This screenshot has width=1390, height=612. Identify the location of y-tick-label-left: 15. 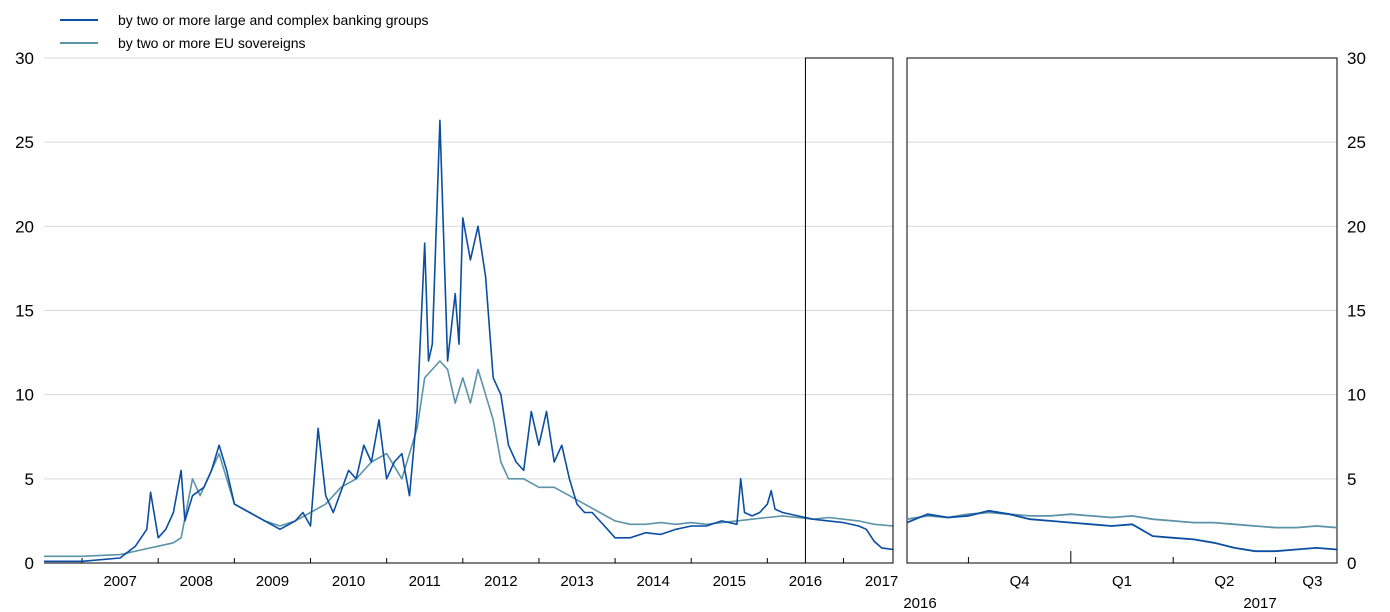
(24, 311).